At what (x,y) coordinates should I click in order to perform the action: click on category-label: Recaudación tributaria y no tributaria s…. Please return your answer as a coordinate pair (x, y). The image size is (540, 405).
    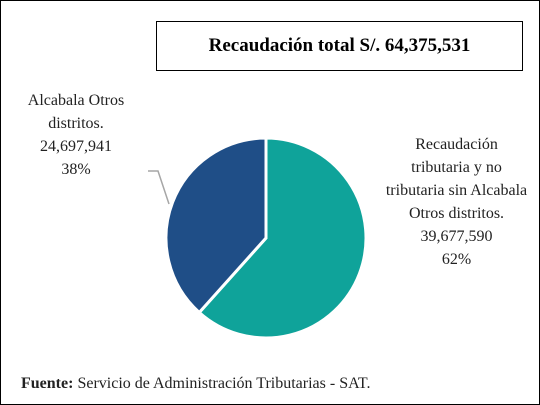
    Looking at the image, I should click on (456, 179).